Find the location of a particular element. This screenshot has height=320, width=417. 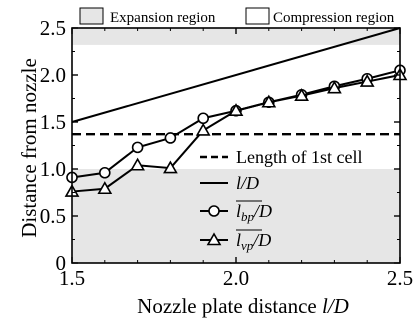

legend-label-var-1: l is located at coordinates (238, 183).